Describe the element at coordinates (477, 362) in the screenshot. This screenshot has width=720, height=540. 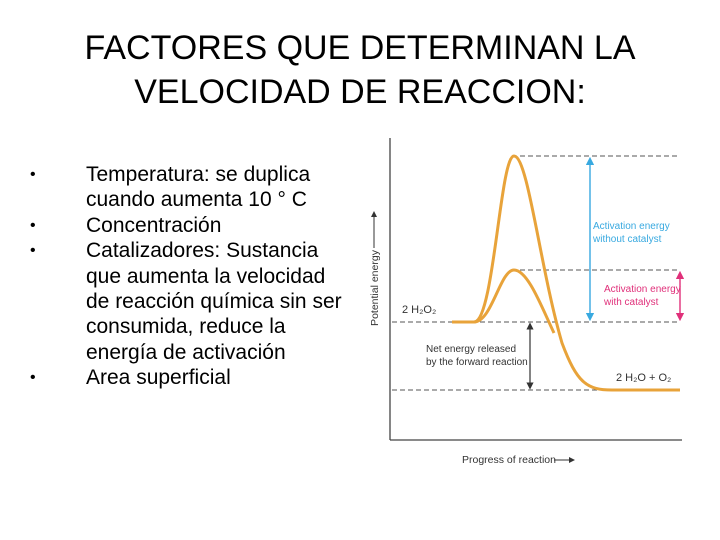
I see `net-energy-label-line-2: by the forward reaction` at that location.